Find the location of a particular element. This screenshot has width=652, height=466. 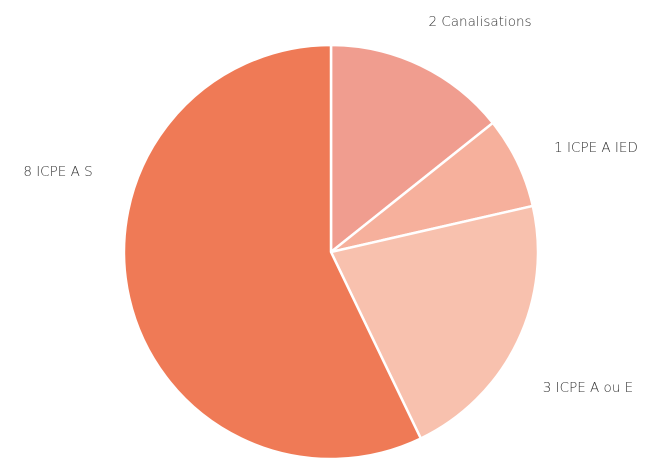

slice-label: 3 ICPE A ou E is located at coordinates (588, 388).